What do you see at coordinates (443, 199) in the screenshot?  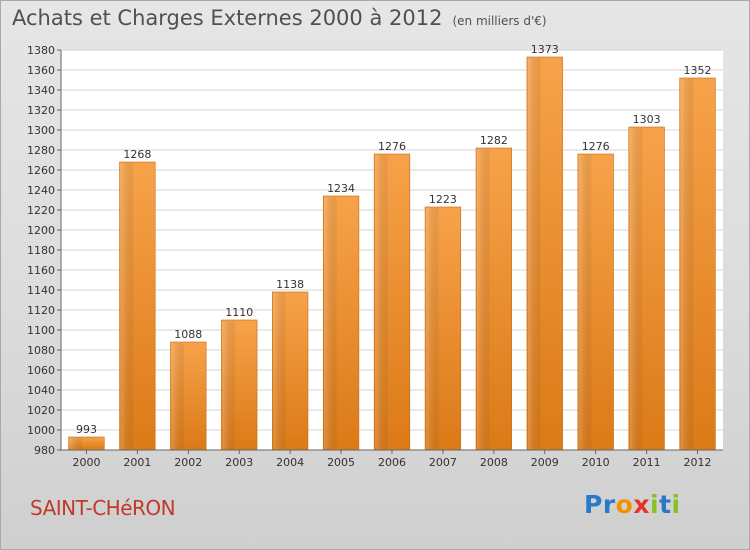 I see `value-label-2007: 1223` at bounding box center [443, 199].